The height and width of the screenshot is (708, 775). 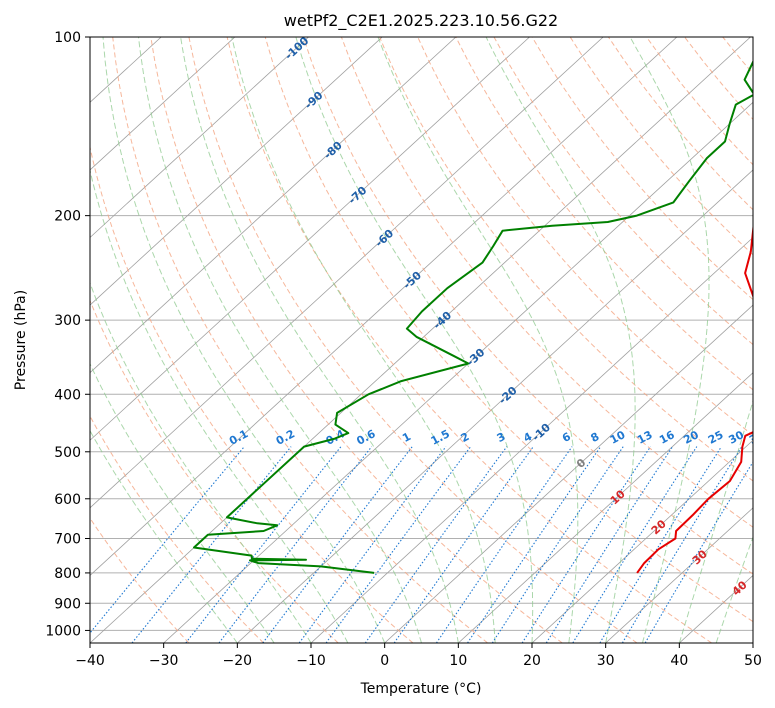 What do you see at coordinates (164, 661) in the screenshot?
I see `x-tick-label: −30` at bounding box center [164, 661].